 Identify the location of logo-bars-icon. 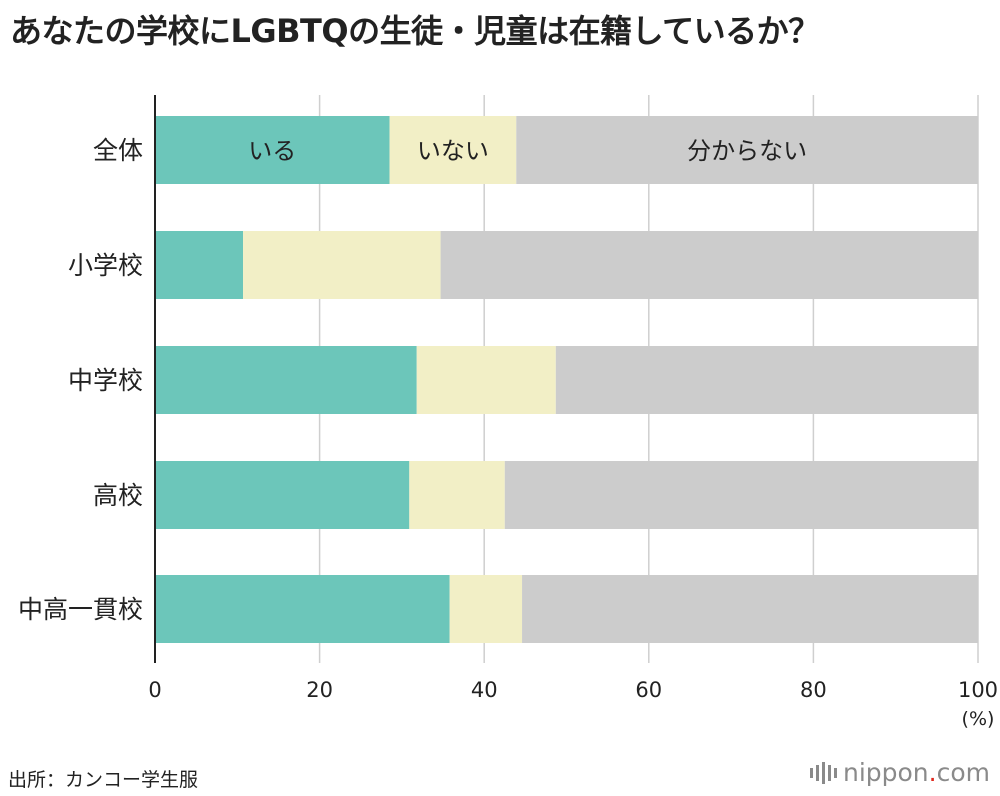
(824, 773).